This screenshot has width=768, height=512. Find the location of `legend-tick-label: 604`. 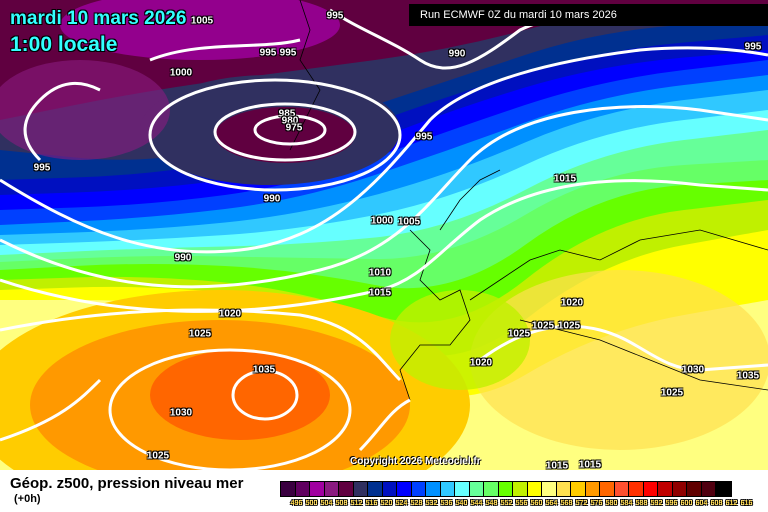

legend-tick-label: 604 is located at coordinates (701, 503).